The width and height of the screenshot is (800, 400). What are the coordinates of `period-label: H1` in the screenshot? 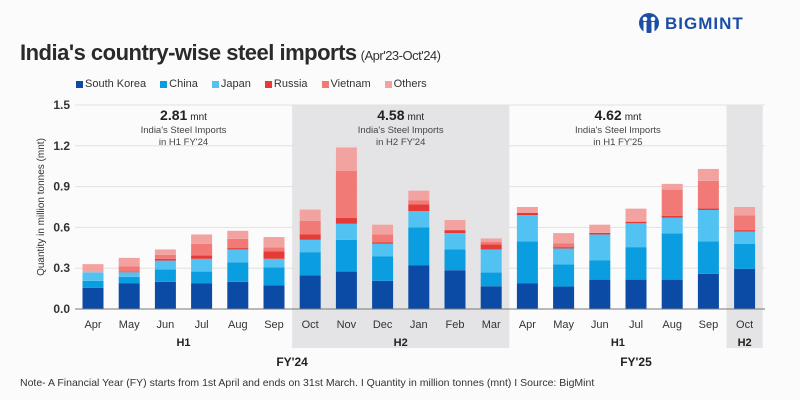 It's located at (183, 343).